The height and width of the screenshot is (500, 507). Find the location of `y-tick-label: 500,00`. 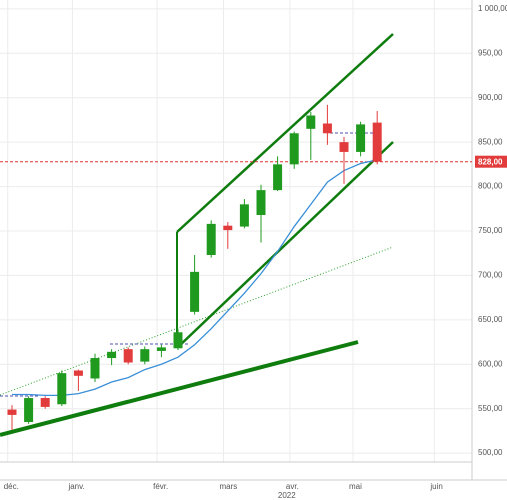

y-tick-label: 500,00 is located at coordinates (490, 452).